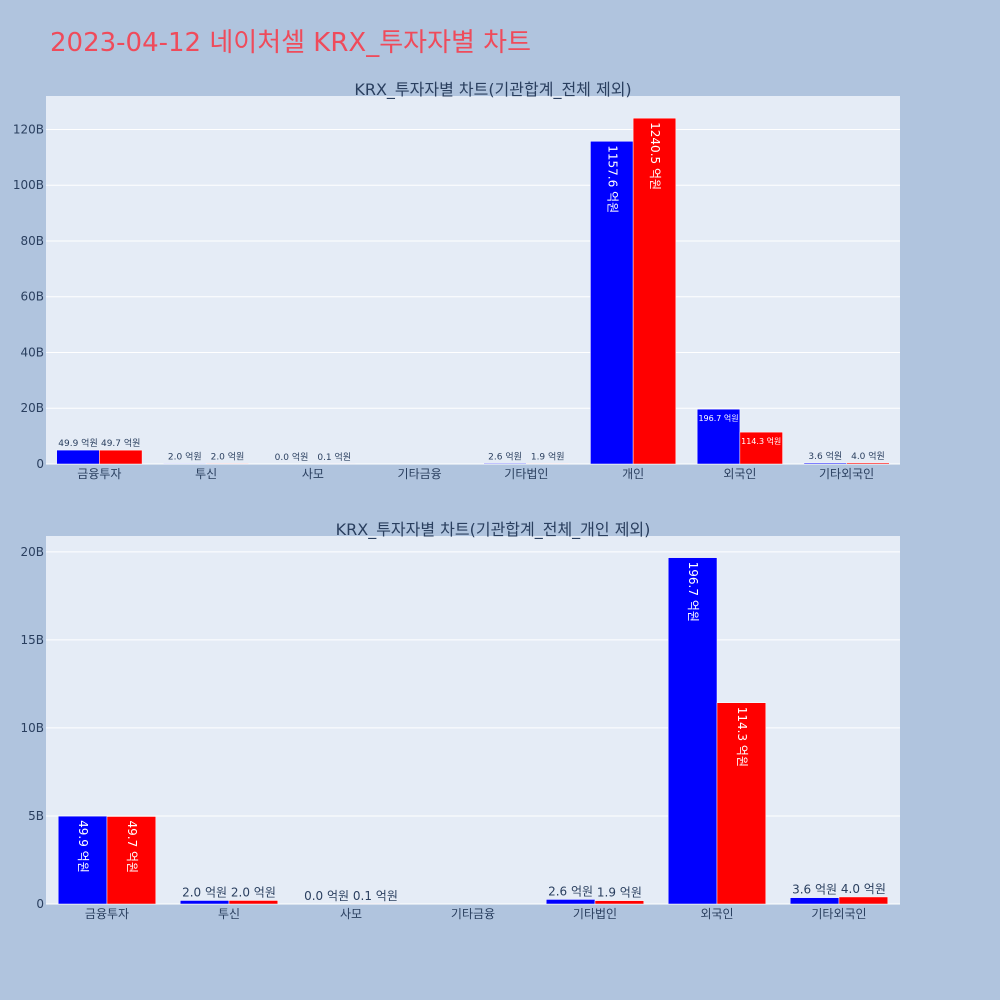 This screenshot has height=1000, width=1000. Describe the element at coordinates (28, 185) in the screenshot. I see `y-tick-label: 100B` at that location.